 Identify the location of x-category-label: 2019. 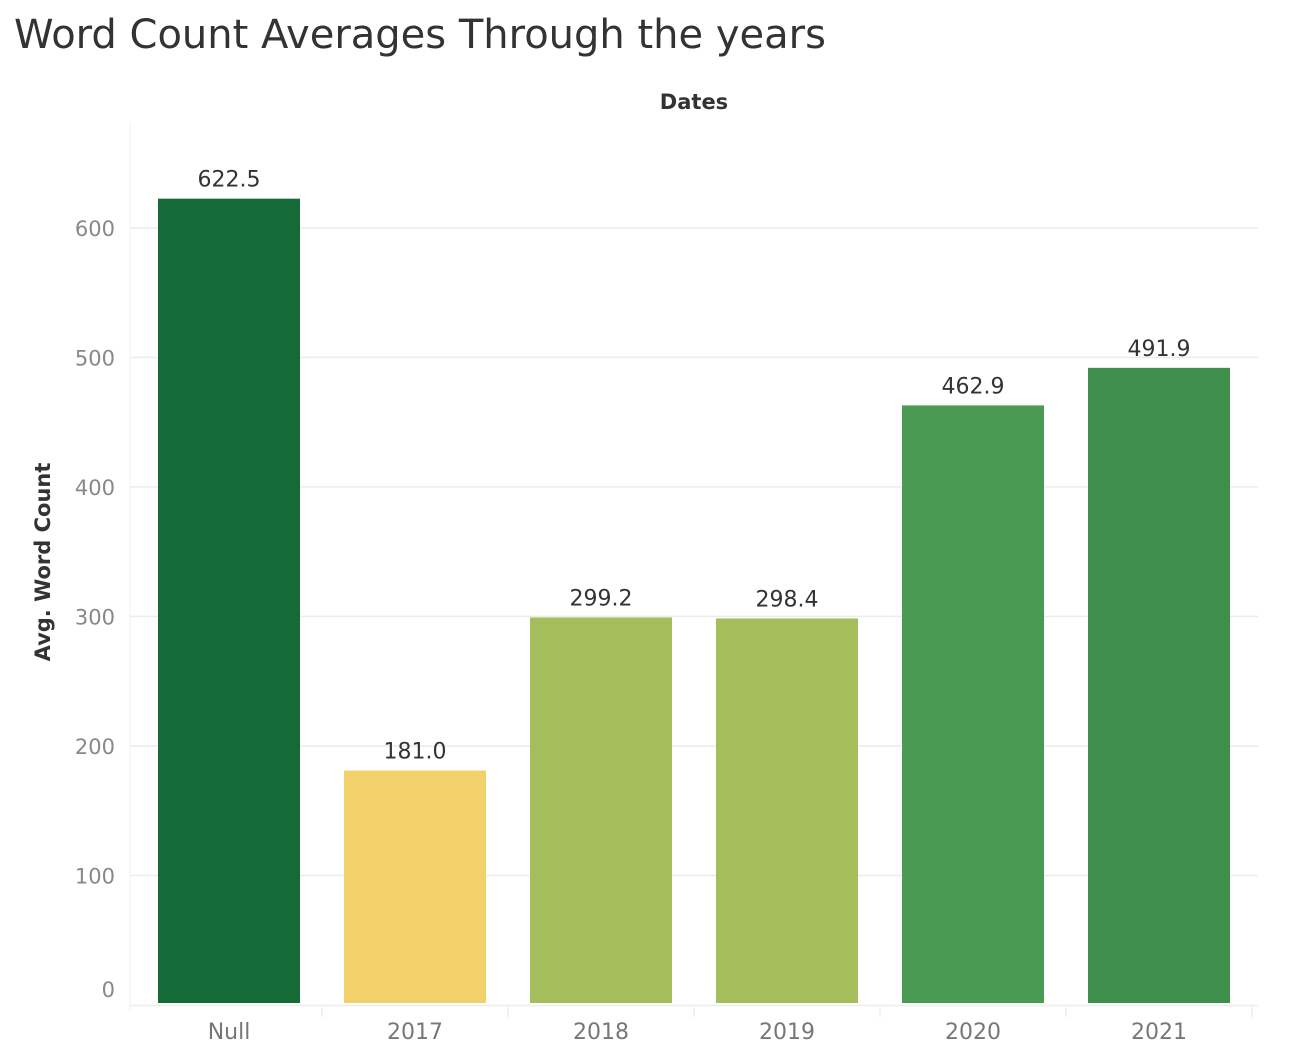
(787, 1032).